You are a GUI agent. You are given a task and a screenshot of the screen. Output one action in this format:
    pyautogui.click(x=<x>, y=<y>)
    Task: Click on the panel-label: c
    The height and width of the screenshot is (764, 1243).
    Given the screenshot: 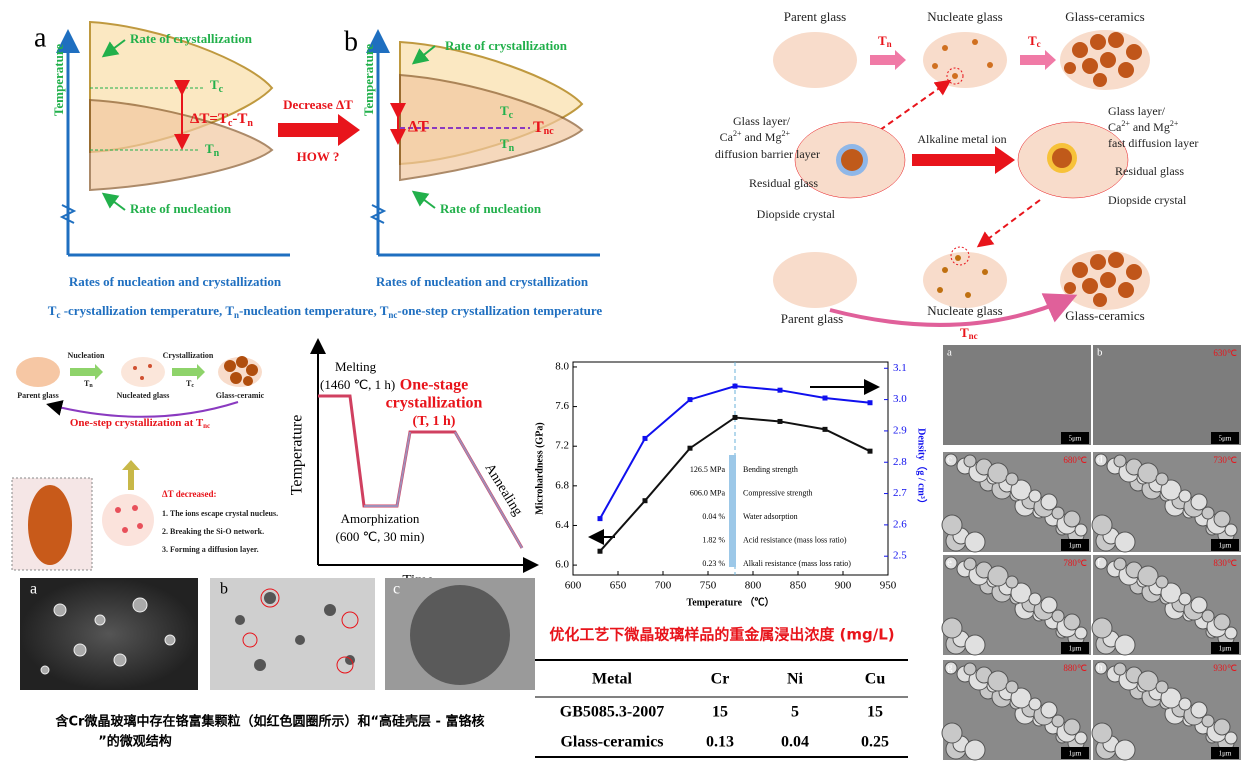 What is the action you would take?
    pyautogui.click(x=949, y=460)
    